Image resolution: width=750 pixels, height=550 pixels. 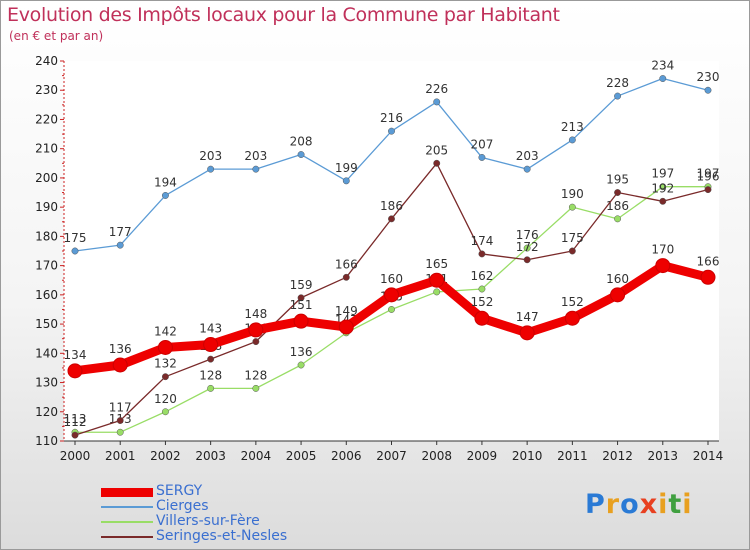 What do you see at coordinates (613, 504) in the screenshot?
I see `logo-letter: r` at bounding box center [613, 504].